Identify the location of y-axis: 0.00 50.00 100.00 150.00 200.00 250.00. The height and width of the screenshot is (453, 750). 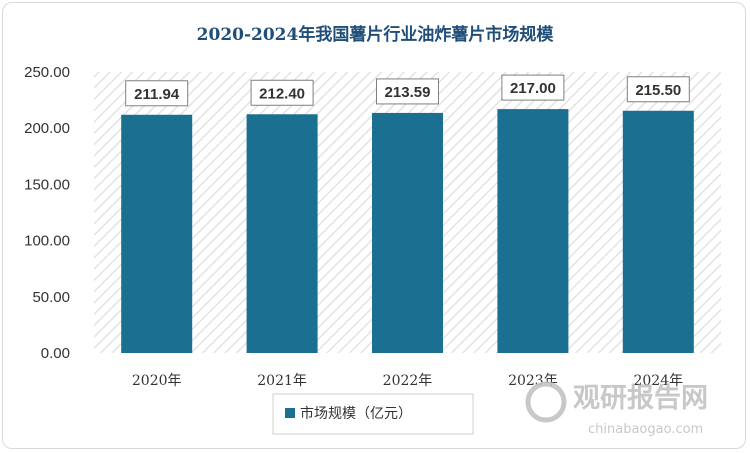
(47, 213).